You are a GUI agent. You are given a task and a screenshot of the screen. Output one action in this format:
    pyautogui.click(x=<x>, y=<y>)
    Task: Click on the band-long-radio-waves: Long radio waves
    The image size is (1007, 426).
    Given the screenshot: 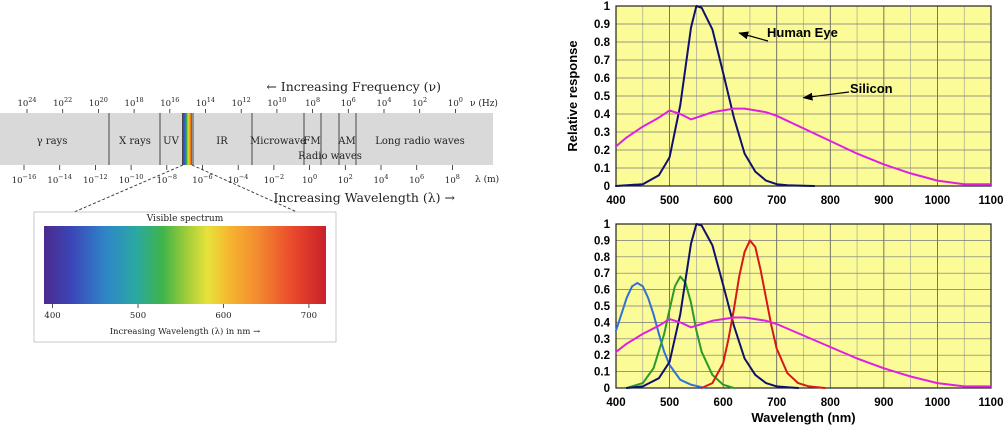 What is the action you would take?
    pyautogui.click(x=419, y=141)
    